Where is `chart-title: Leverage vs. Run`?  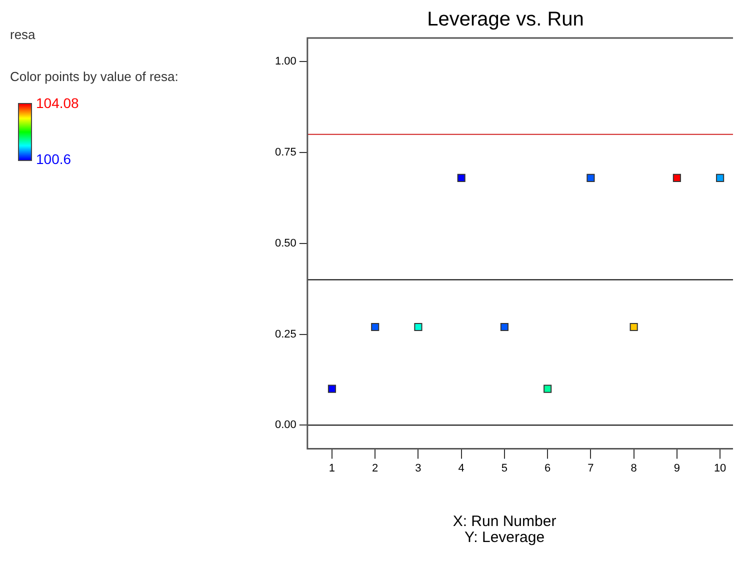
chart-title: Leverage vs. Run is located at coordinates (505, 19).